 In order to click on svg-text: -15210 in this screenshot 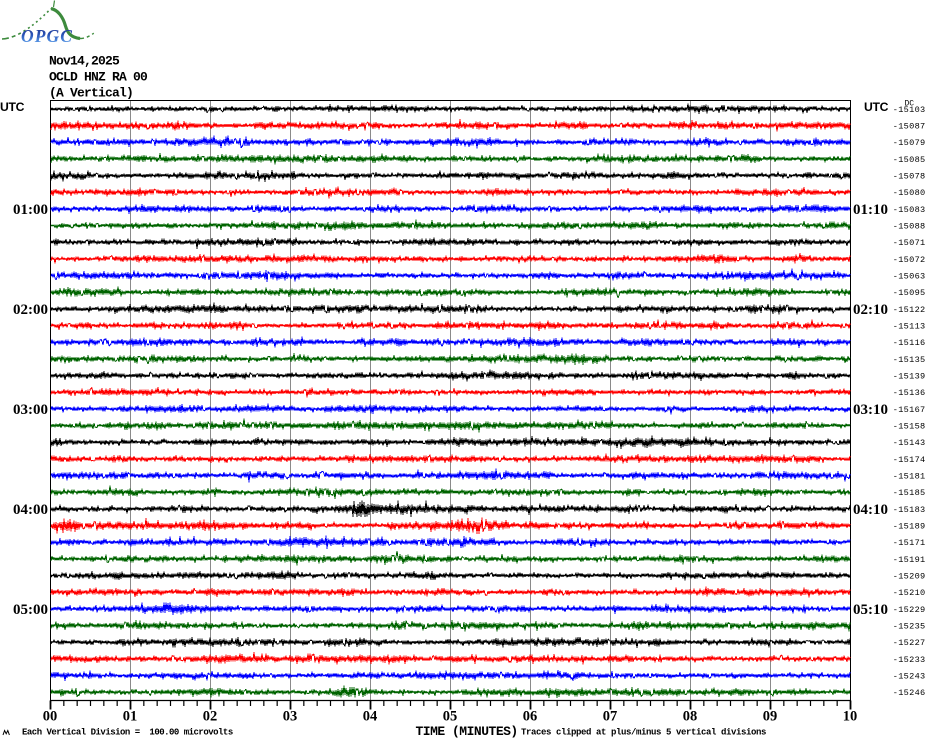, I will do `click(909, 593)`.